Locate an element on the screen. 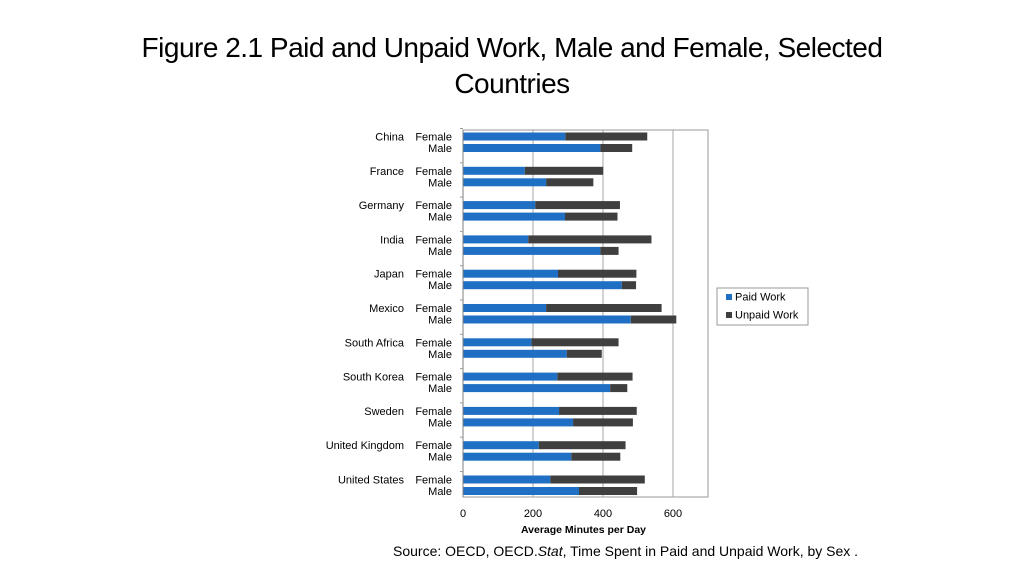 This screenshot has height=576, width=1024. bar-paid-south-korea-female is located at coordinates (510, 376).